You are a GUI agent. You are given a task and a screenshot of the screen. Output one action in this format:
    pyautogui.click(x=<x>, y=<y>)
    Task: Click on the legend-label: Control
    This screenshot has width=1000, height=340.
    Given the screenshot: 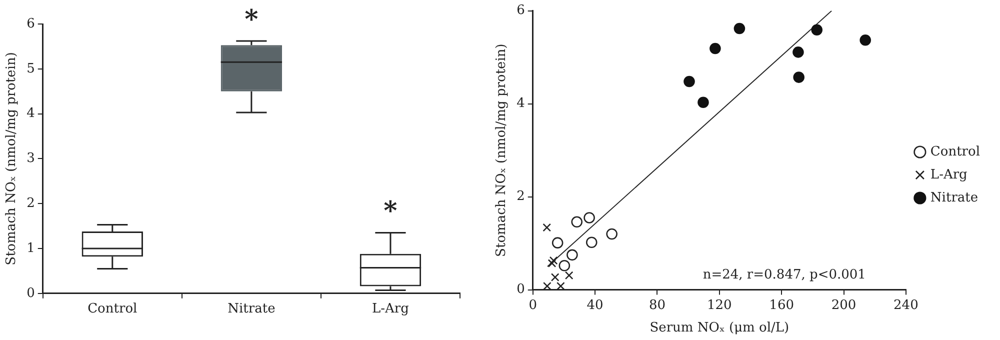 What is the action you would take?
    pyautogui.click(x=955, y=152)
    